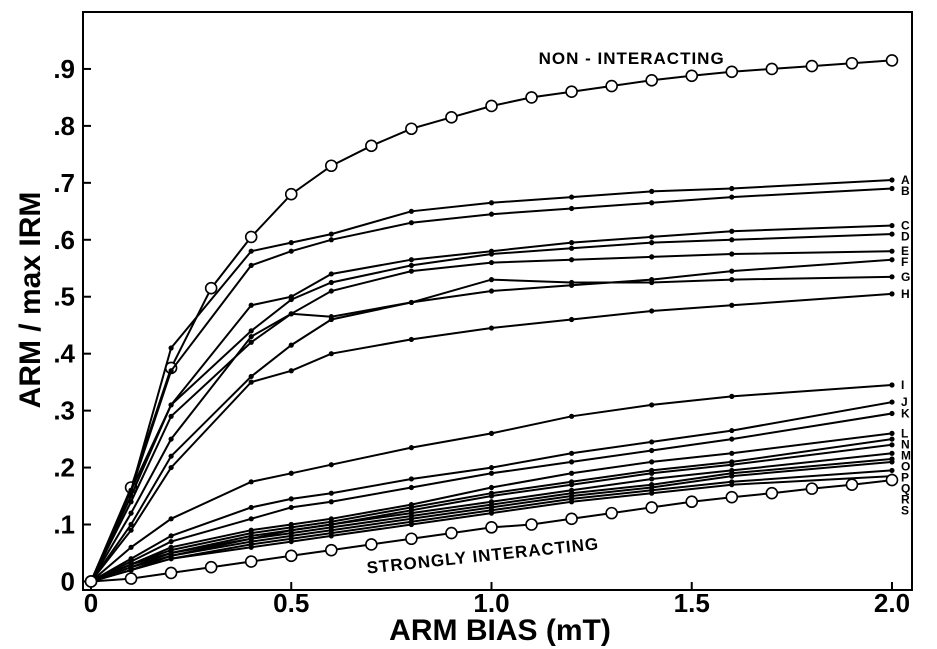 The image size is (937, 649). What do you see at coordinates (905, 191) in the screenshot?
I see `series-end-label: B` at bounding box center [905, 191].